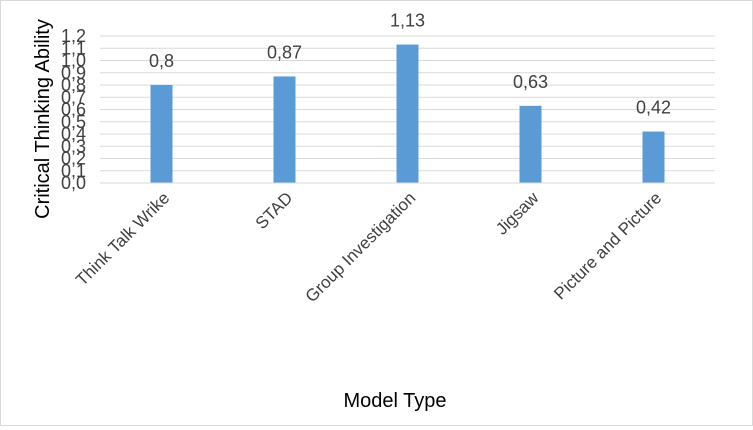  Describe the element at coordinates (394, 401) in the screenshot. I see `x-axis-title: Model Type` at that location.